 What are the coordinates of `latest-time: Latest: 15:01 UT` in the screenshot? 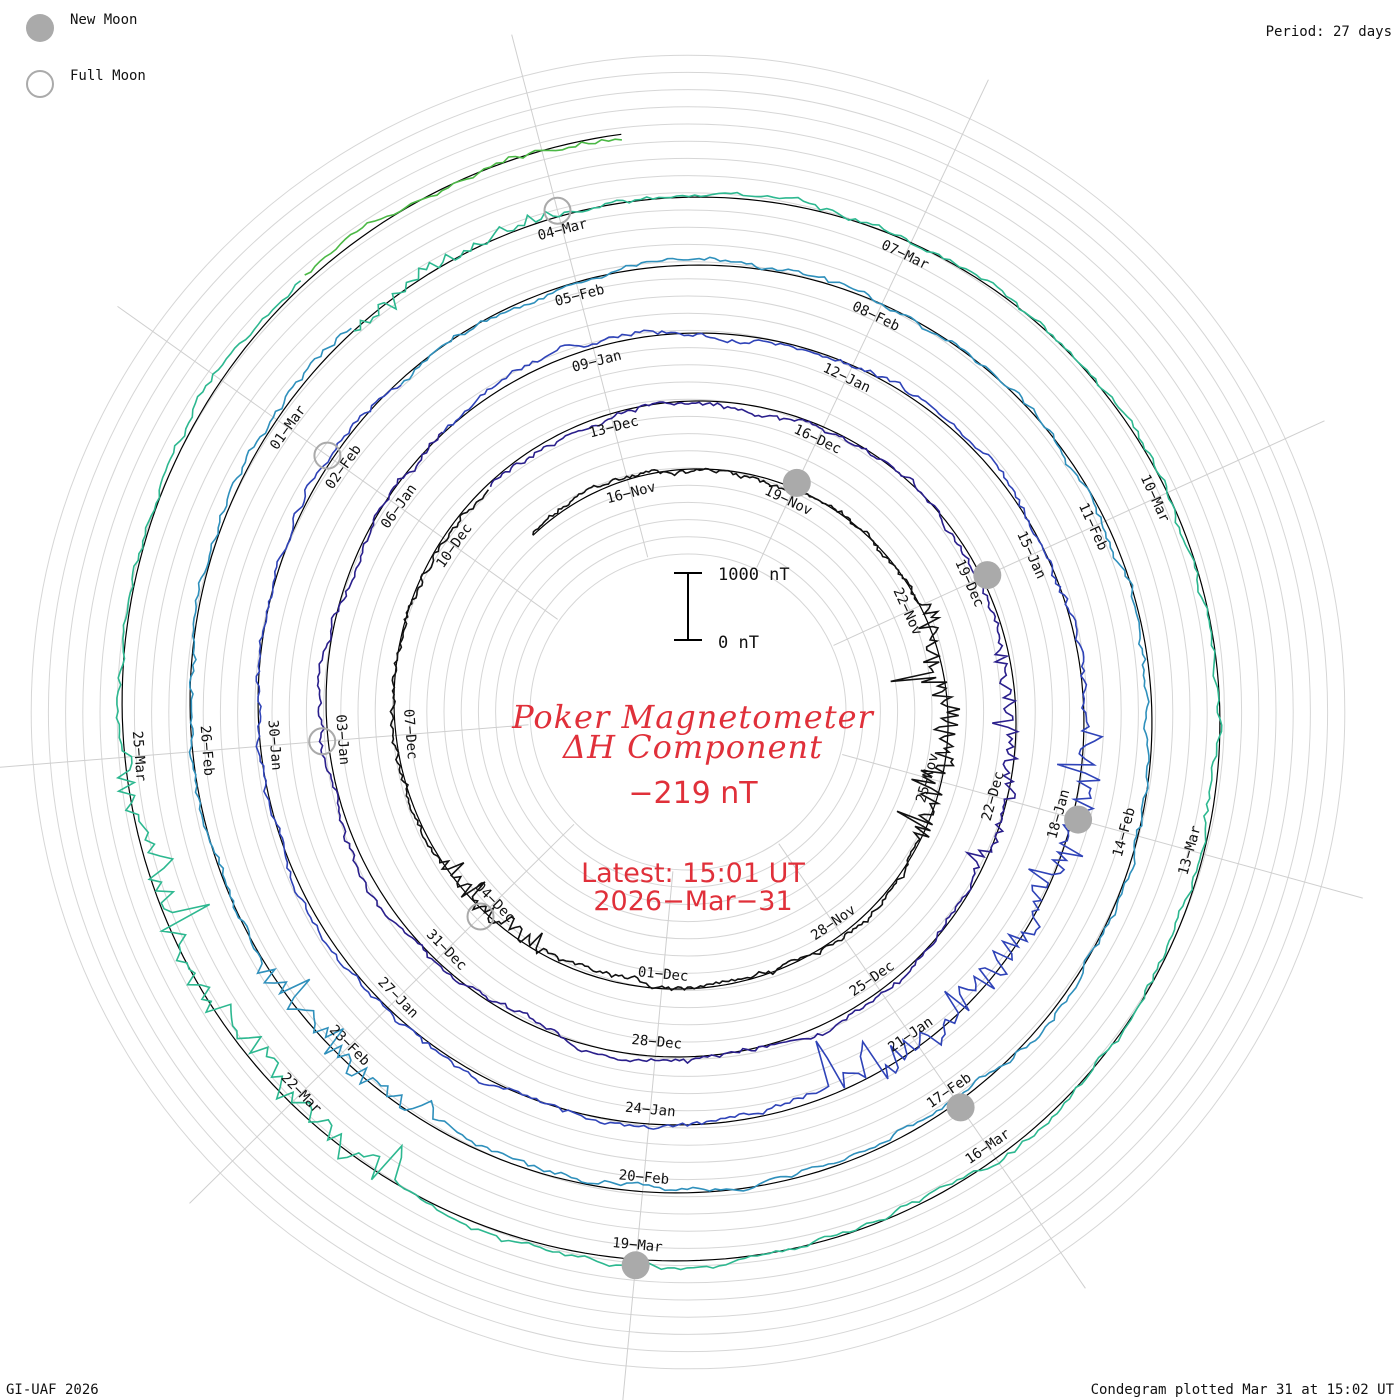 It's located at (693, 873).